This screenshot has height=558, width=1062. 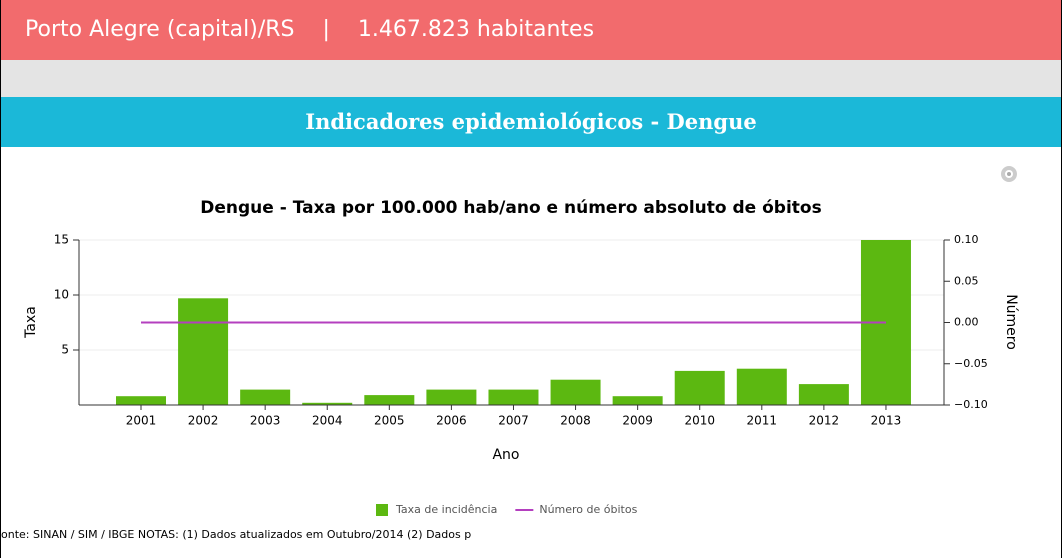 I want to click on x-axis-label: Ano, so click(x=505, y=455).